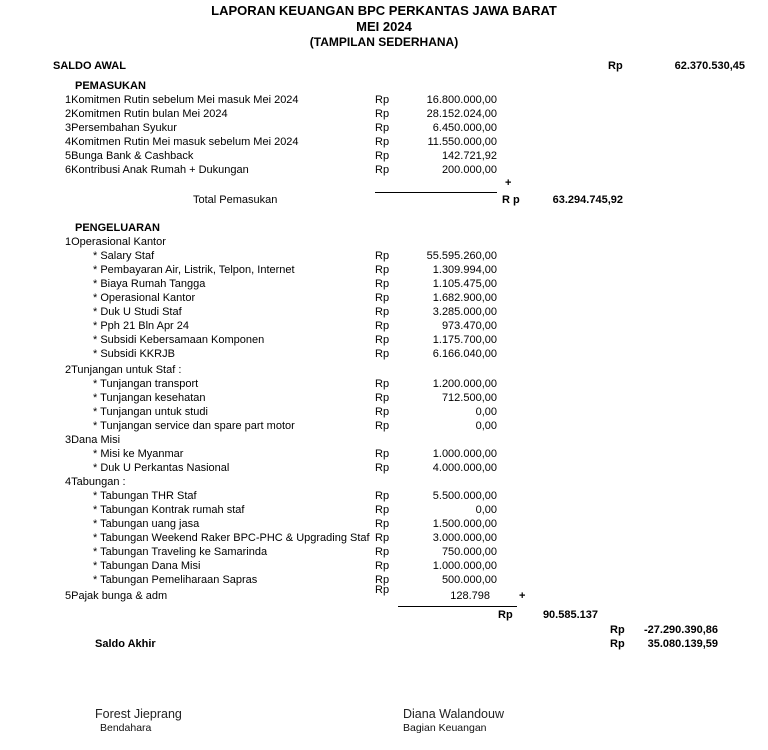 This screenshot has width=768, height=750. I want to click on saldo-akhir-row: Saldo Akhir Rp 35.080.139,59, so click(384, 644).